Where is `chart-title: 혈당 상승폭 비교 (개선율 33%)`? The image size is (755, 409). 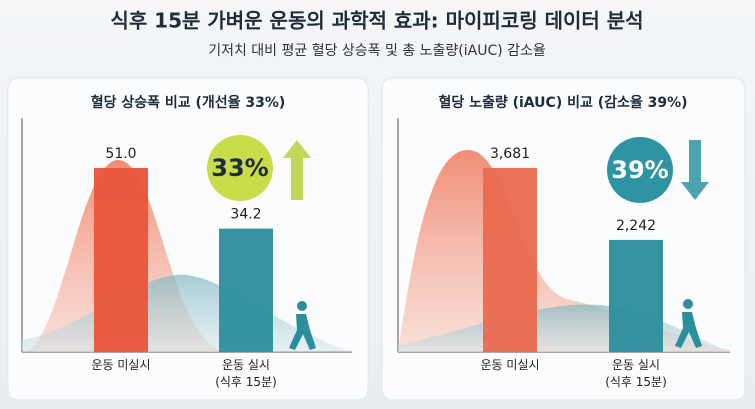
chart-title: 혈당 상승폭 비교 (개선율 33%) is located at coordinates (188, 102).